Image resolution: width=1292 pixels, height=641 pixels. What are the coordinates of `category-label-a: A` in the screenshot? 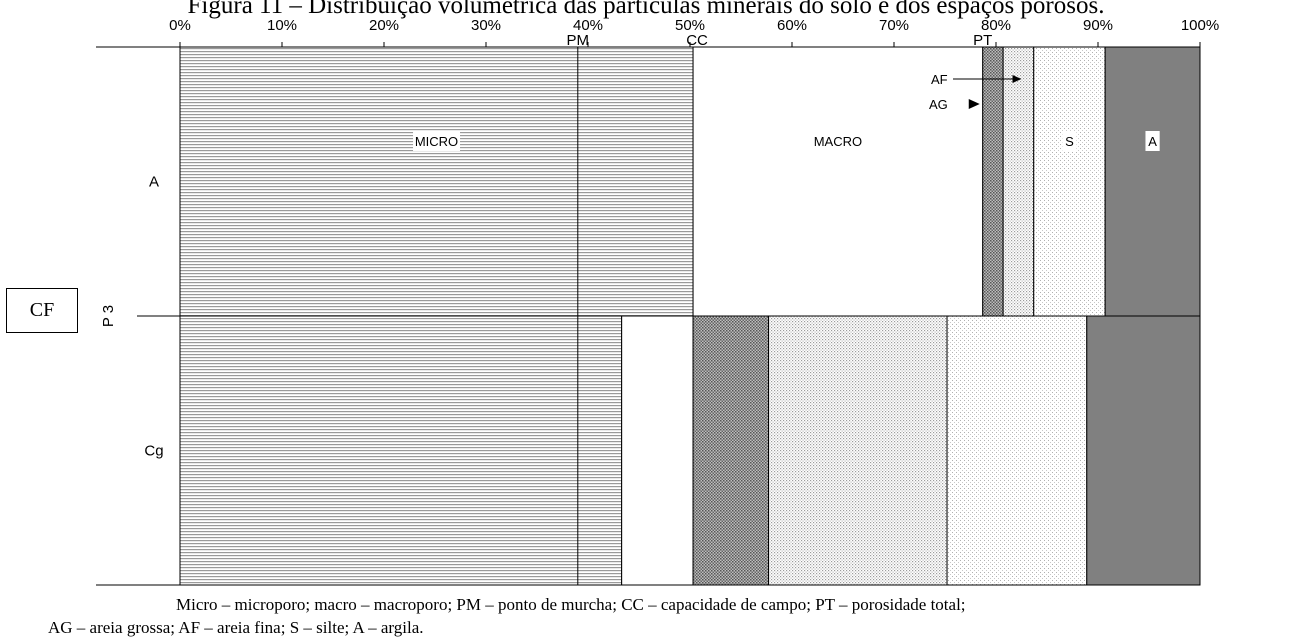 It's located at (154, 182).